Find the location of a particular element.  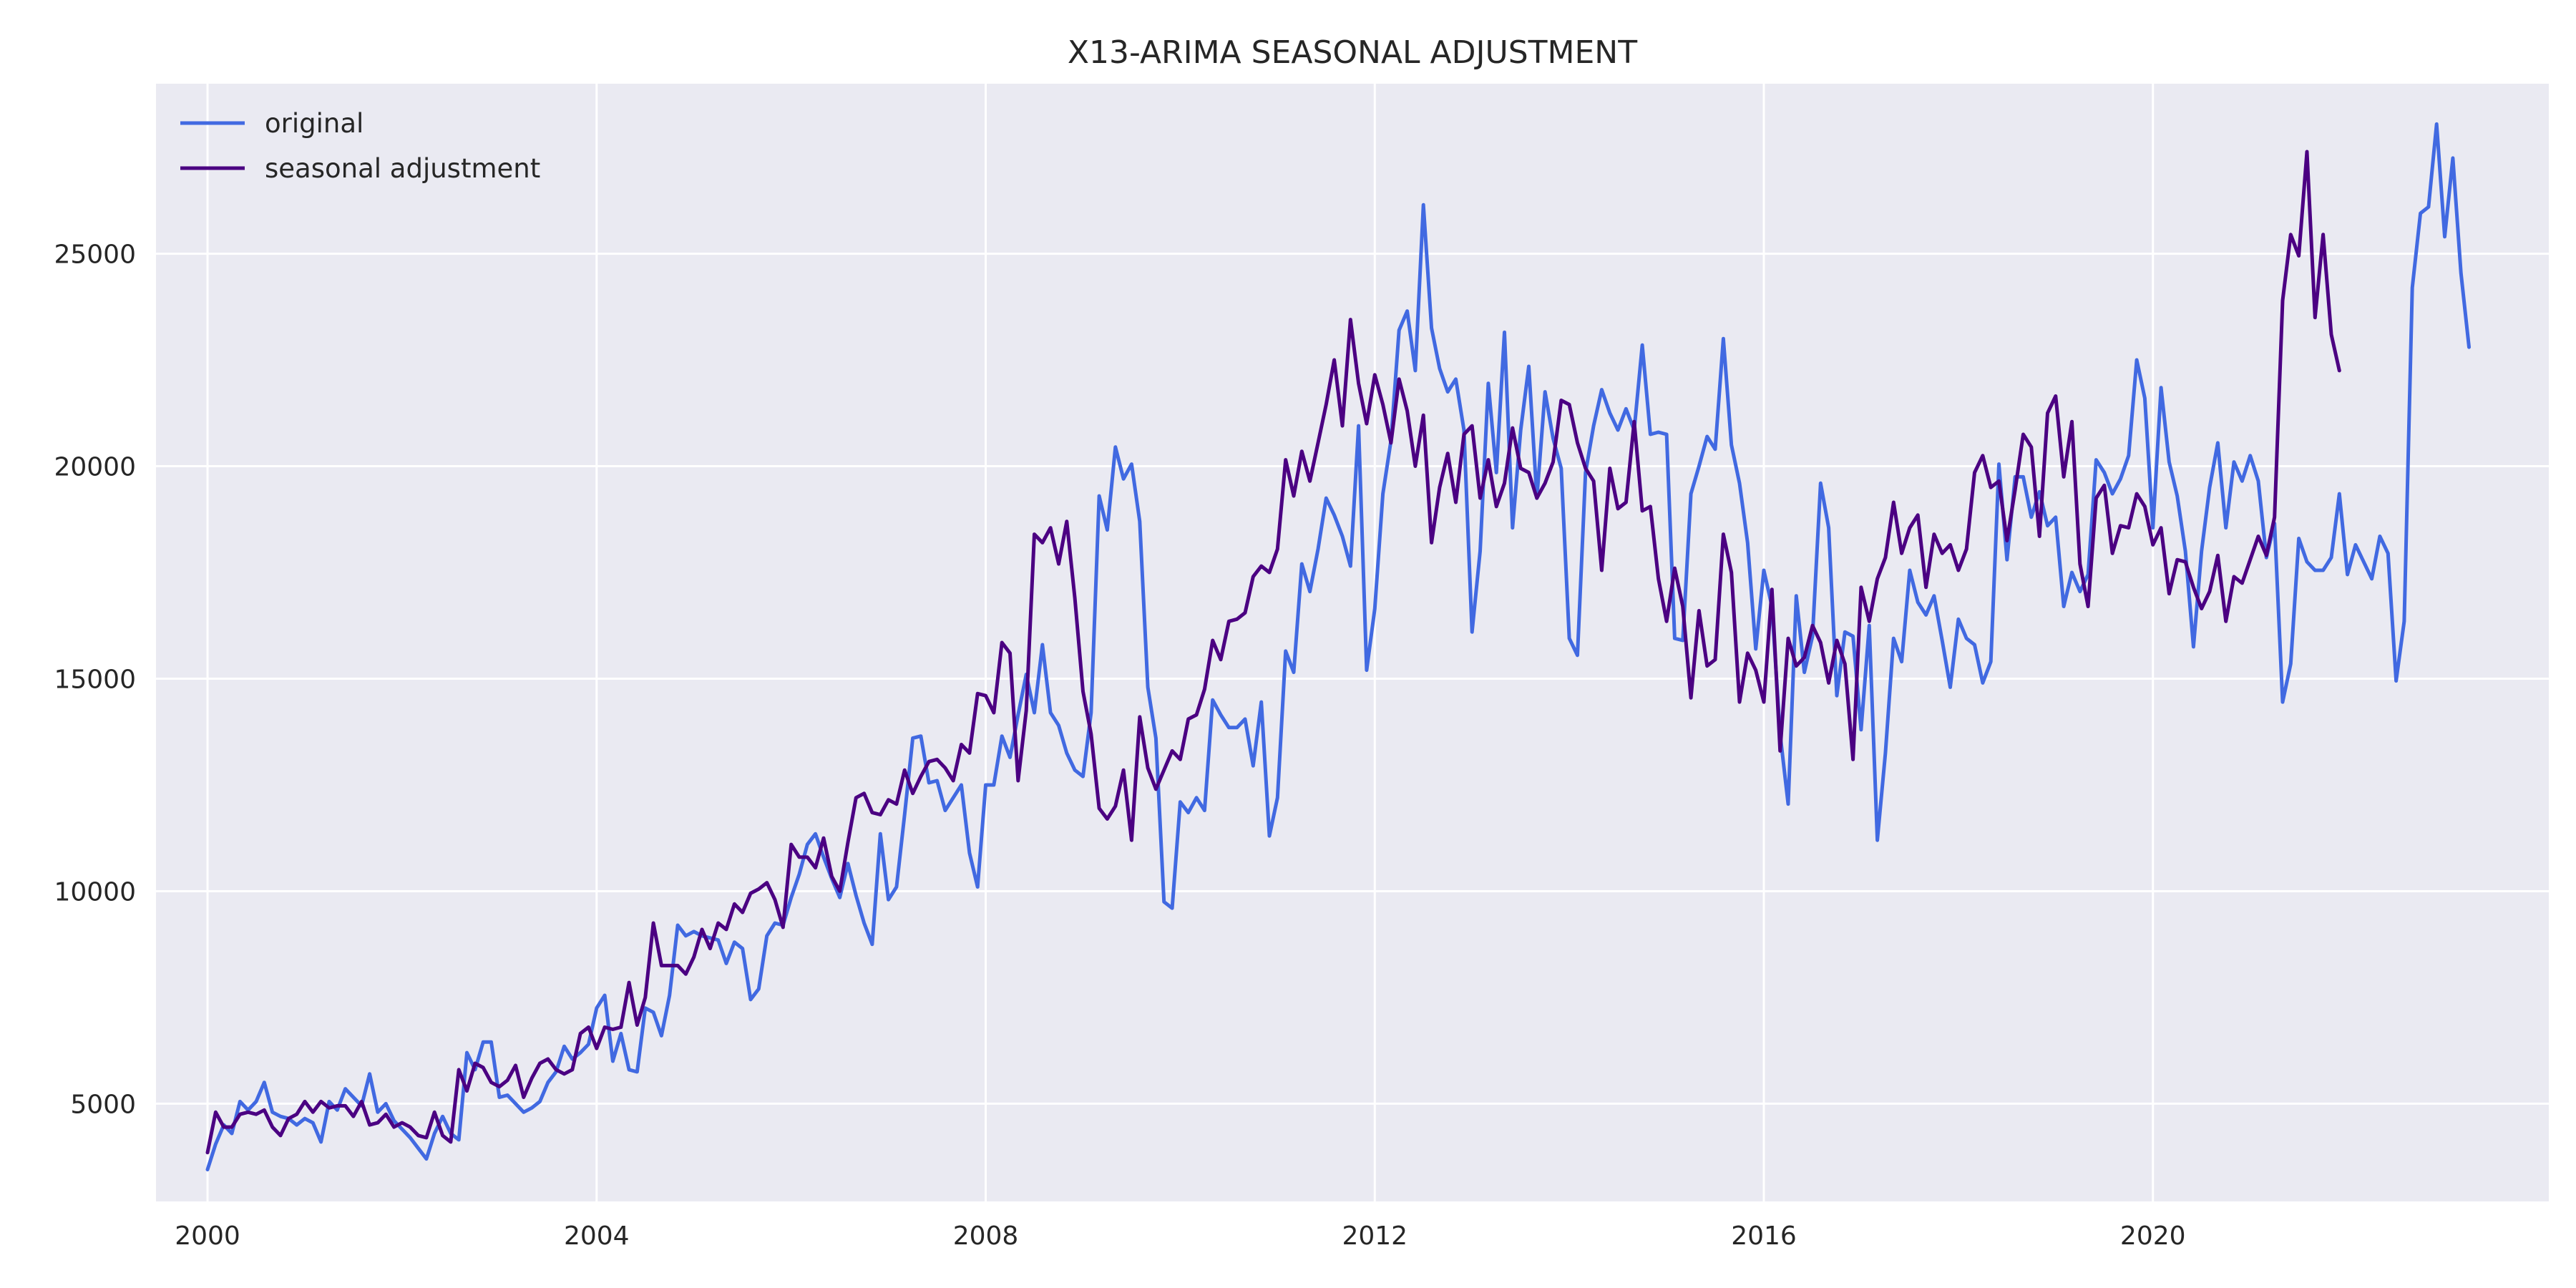

legend-label-1: seasonal adjustment is located at coordinates (402, 168).